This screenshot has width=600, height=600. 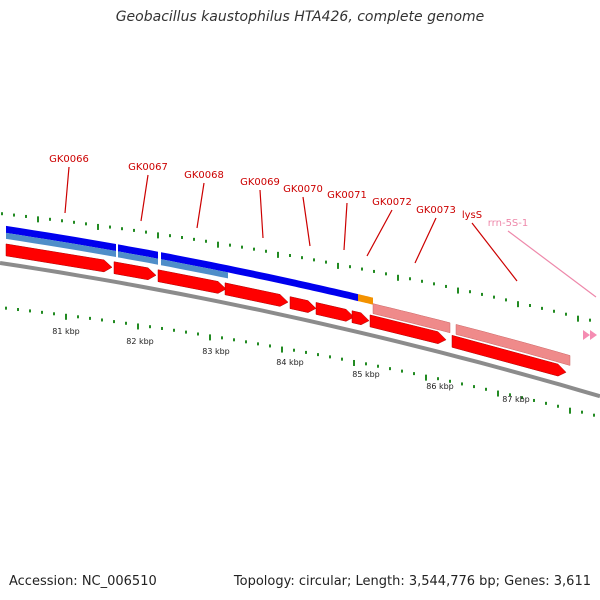 I want to click on kbp-tick-label: 84 kbp, so click(x=290, y=362).